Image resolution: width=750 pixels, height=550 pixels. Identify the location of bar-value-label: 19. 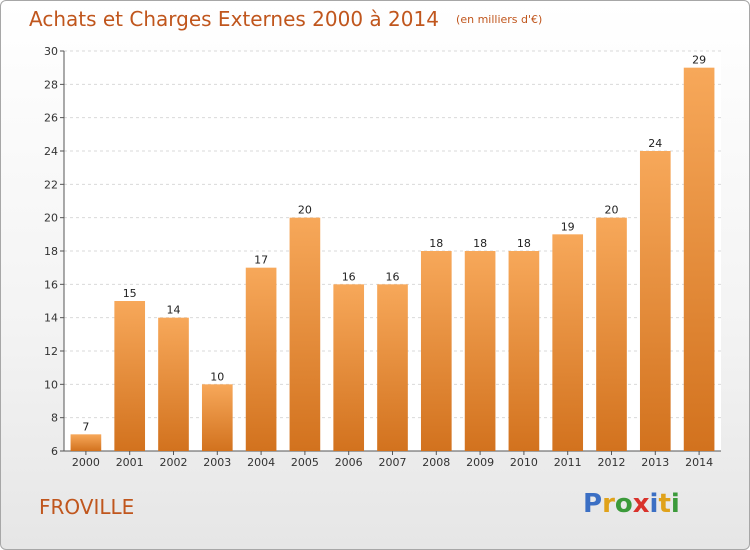
(568, 226).